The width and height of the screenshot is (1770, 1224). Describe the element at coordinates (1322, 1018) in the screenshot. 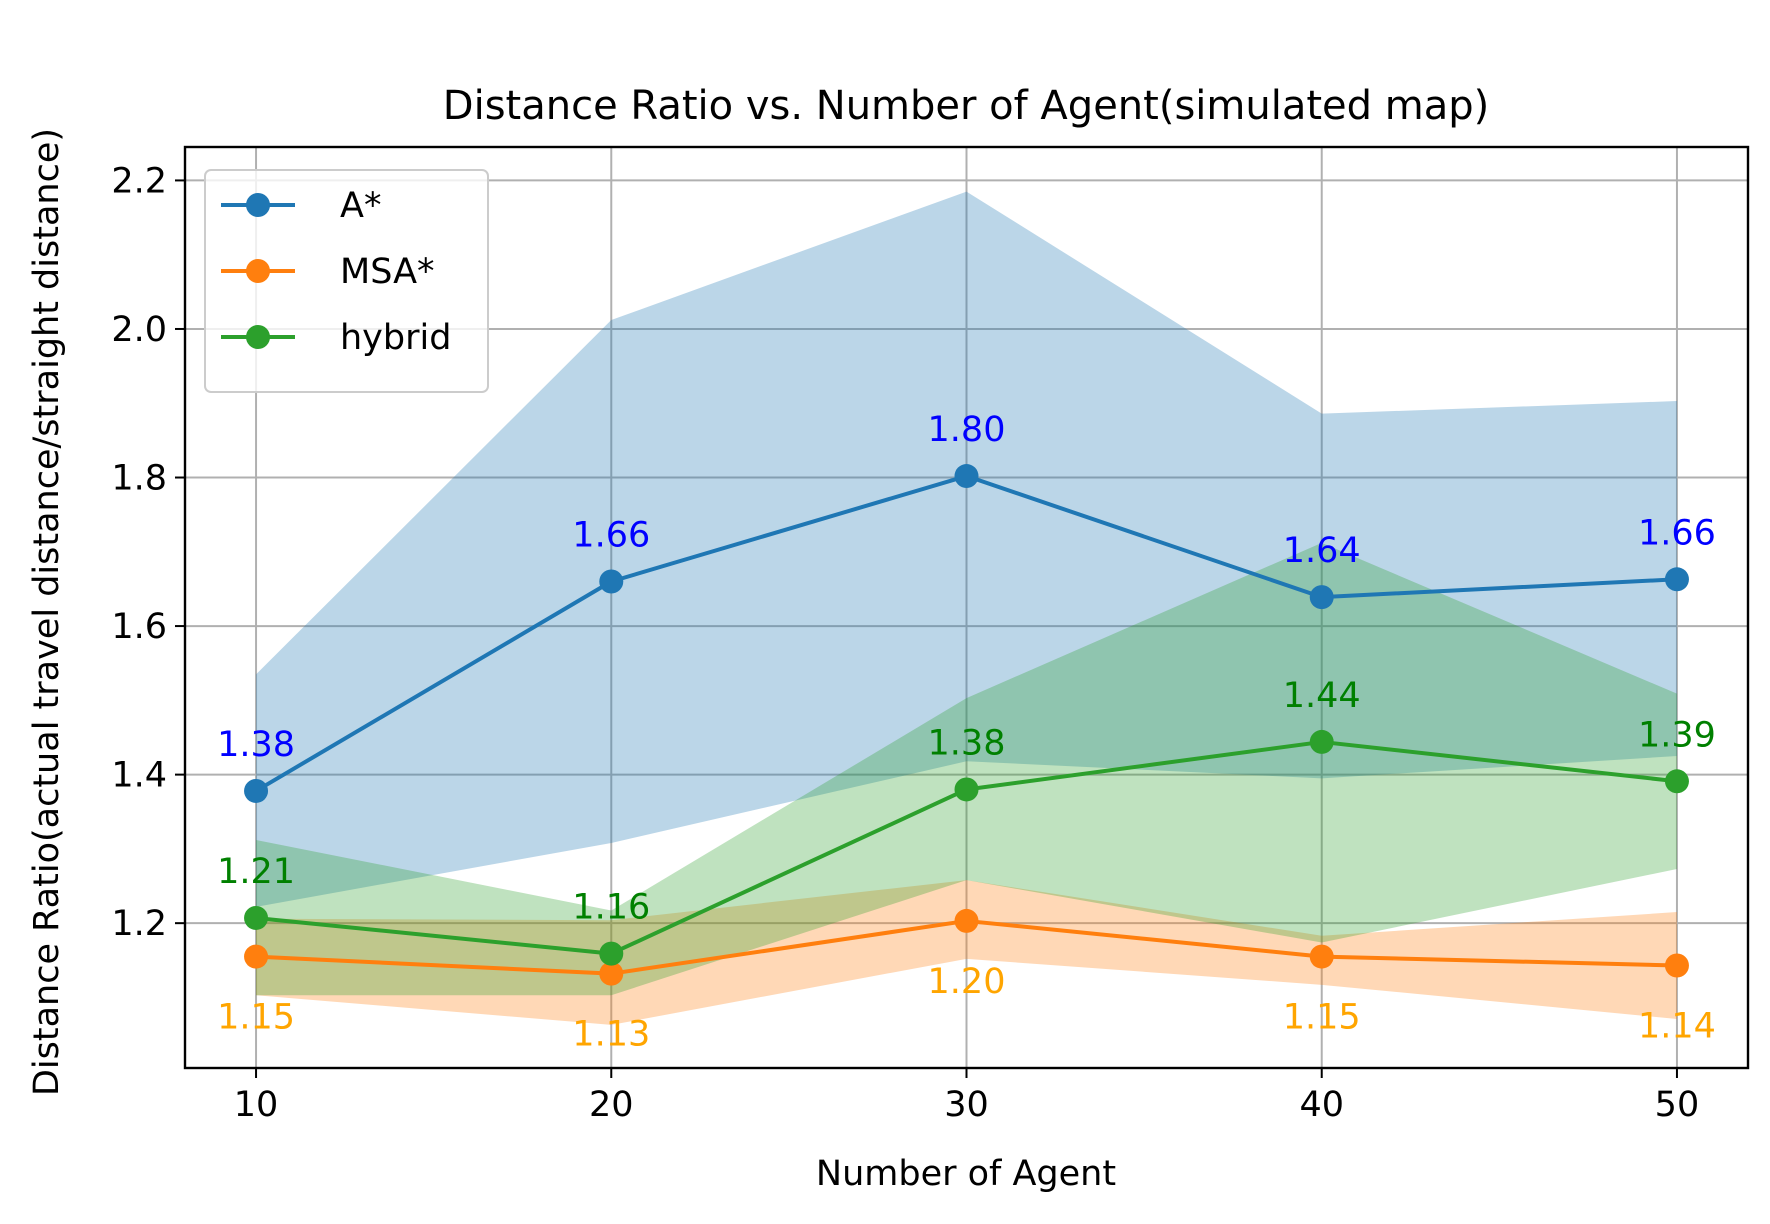

I see `data-label-msa-40: 1.15` at that location.